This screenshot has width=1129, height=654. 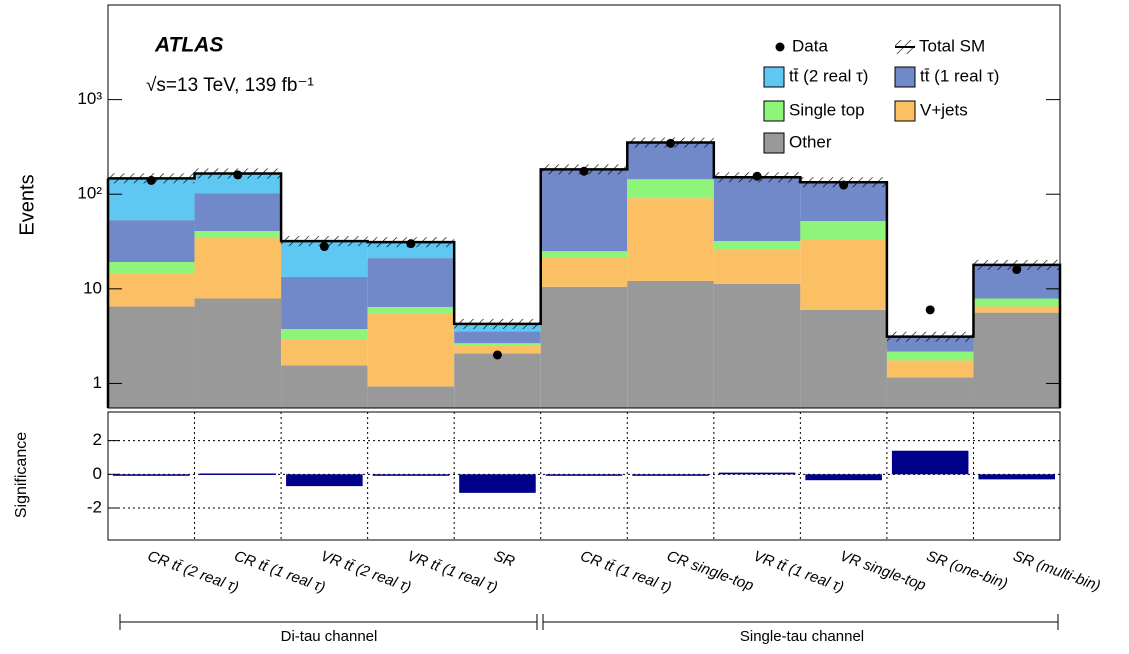 What do you see at coordinates (193, 572) in the screenshot?
I see `x-tick-label: CR tt̄ (2 real τ)` at bounding box center [193, 572].